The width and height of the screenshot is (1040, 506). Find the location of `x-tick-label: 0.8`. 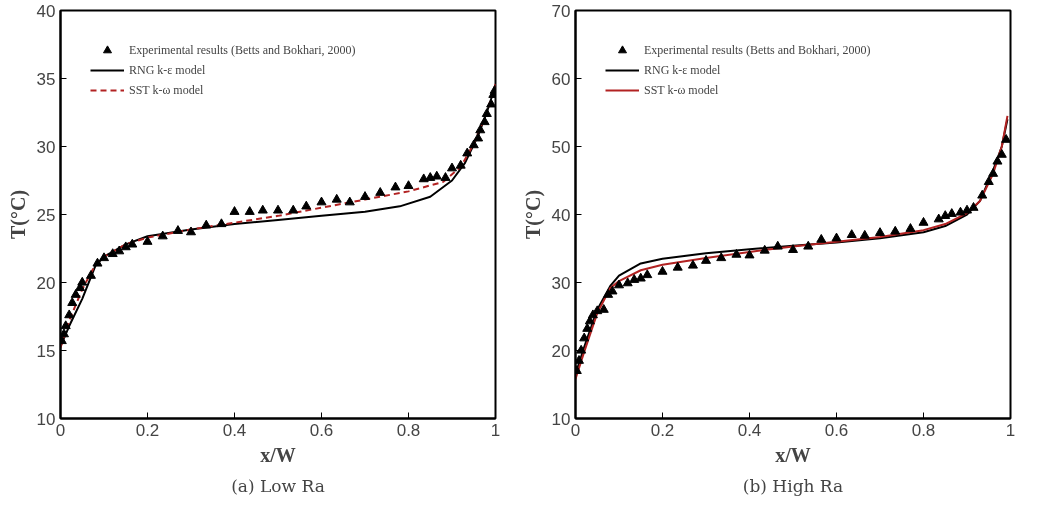

x-tick-label: 0.8 is located at coordinates (923, 430).